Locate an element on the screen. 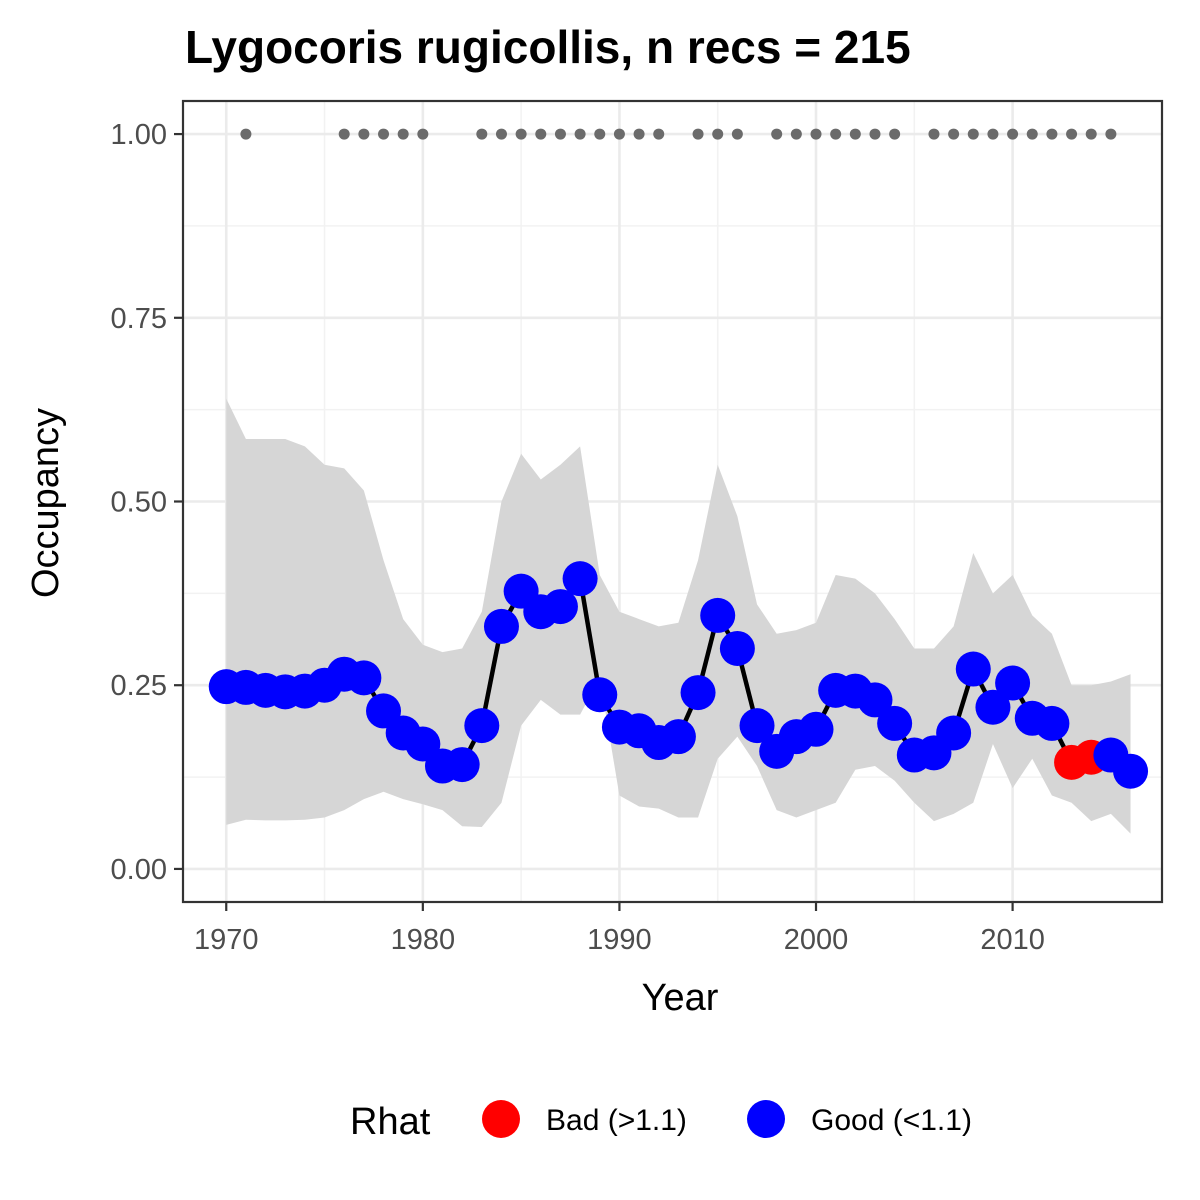 The image size is (1200, 1200). x-tick-label: 1980 is located at coordinates (423, 940).